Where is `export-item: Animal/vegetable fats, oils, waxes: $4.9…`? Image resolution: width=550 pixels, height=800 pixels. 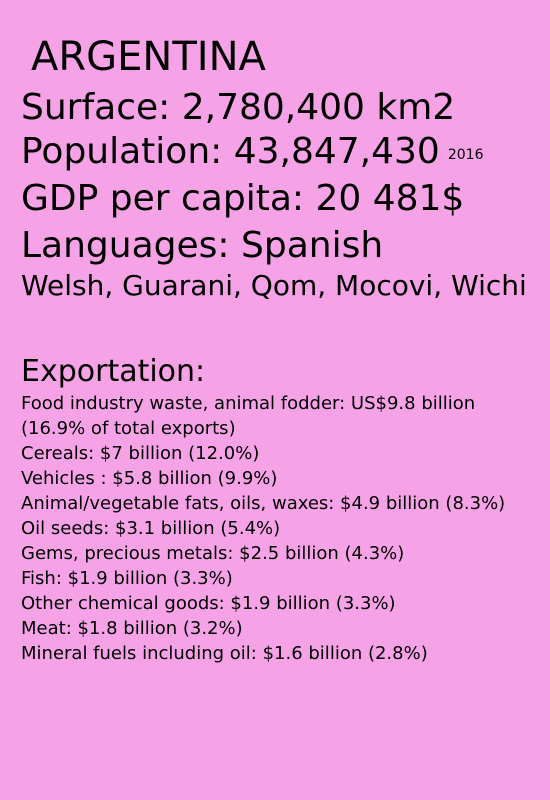
export-item: Animal/vegetable fats, oils, waxes: $4.9… is located at coordinates (263, 503).